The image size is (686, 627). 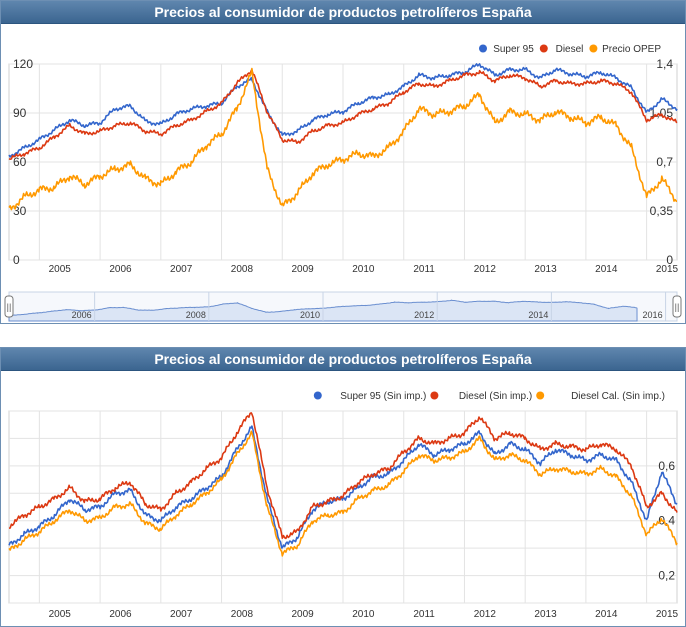 I want to click on legend-label-super-95-sin-imp: Super 95 (Sin imp.), so click(x=383, y=396).